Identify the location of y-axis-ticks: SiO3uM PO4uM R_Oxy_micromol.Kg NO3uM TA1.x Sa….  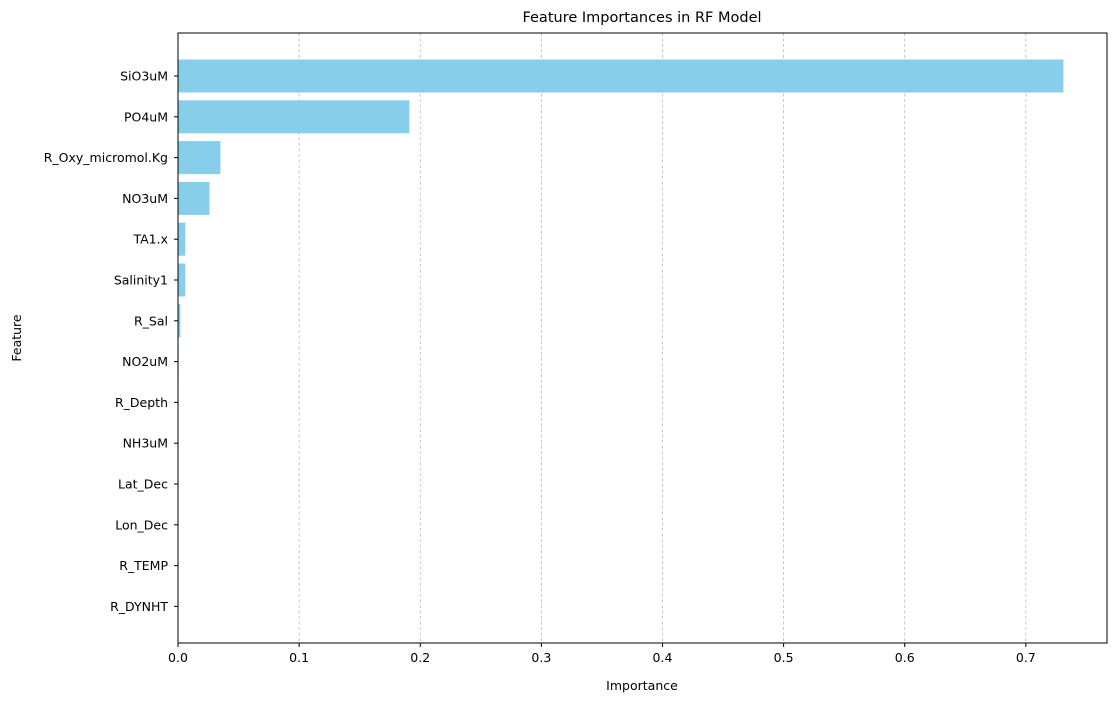
(111, 341).